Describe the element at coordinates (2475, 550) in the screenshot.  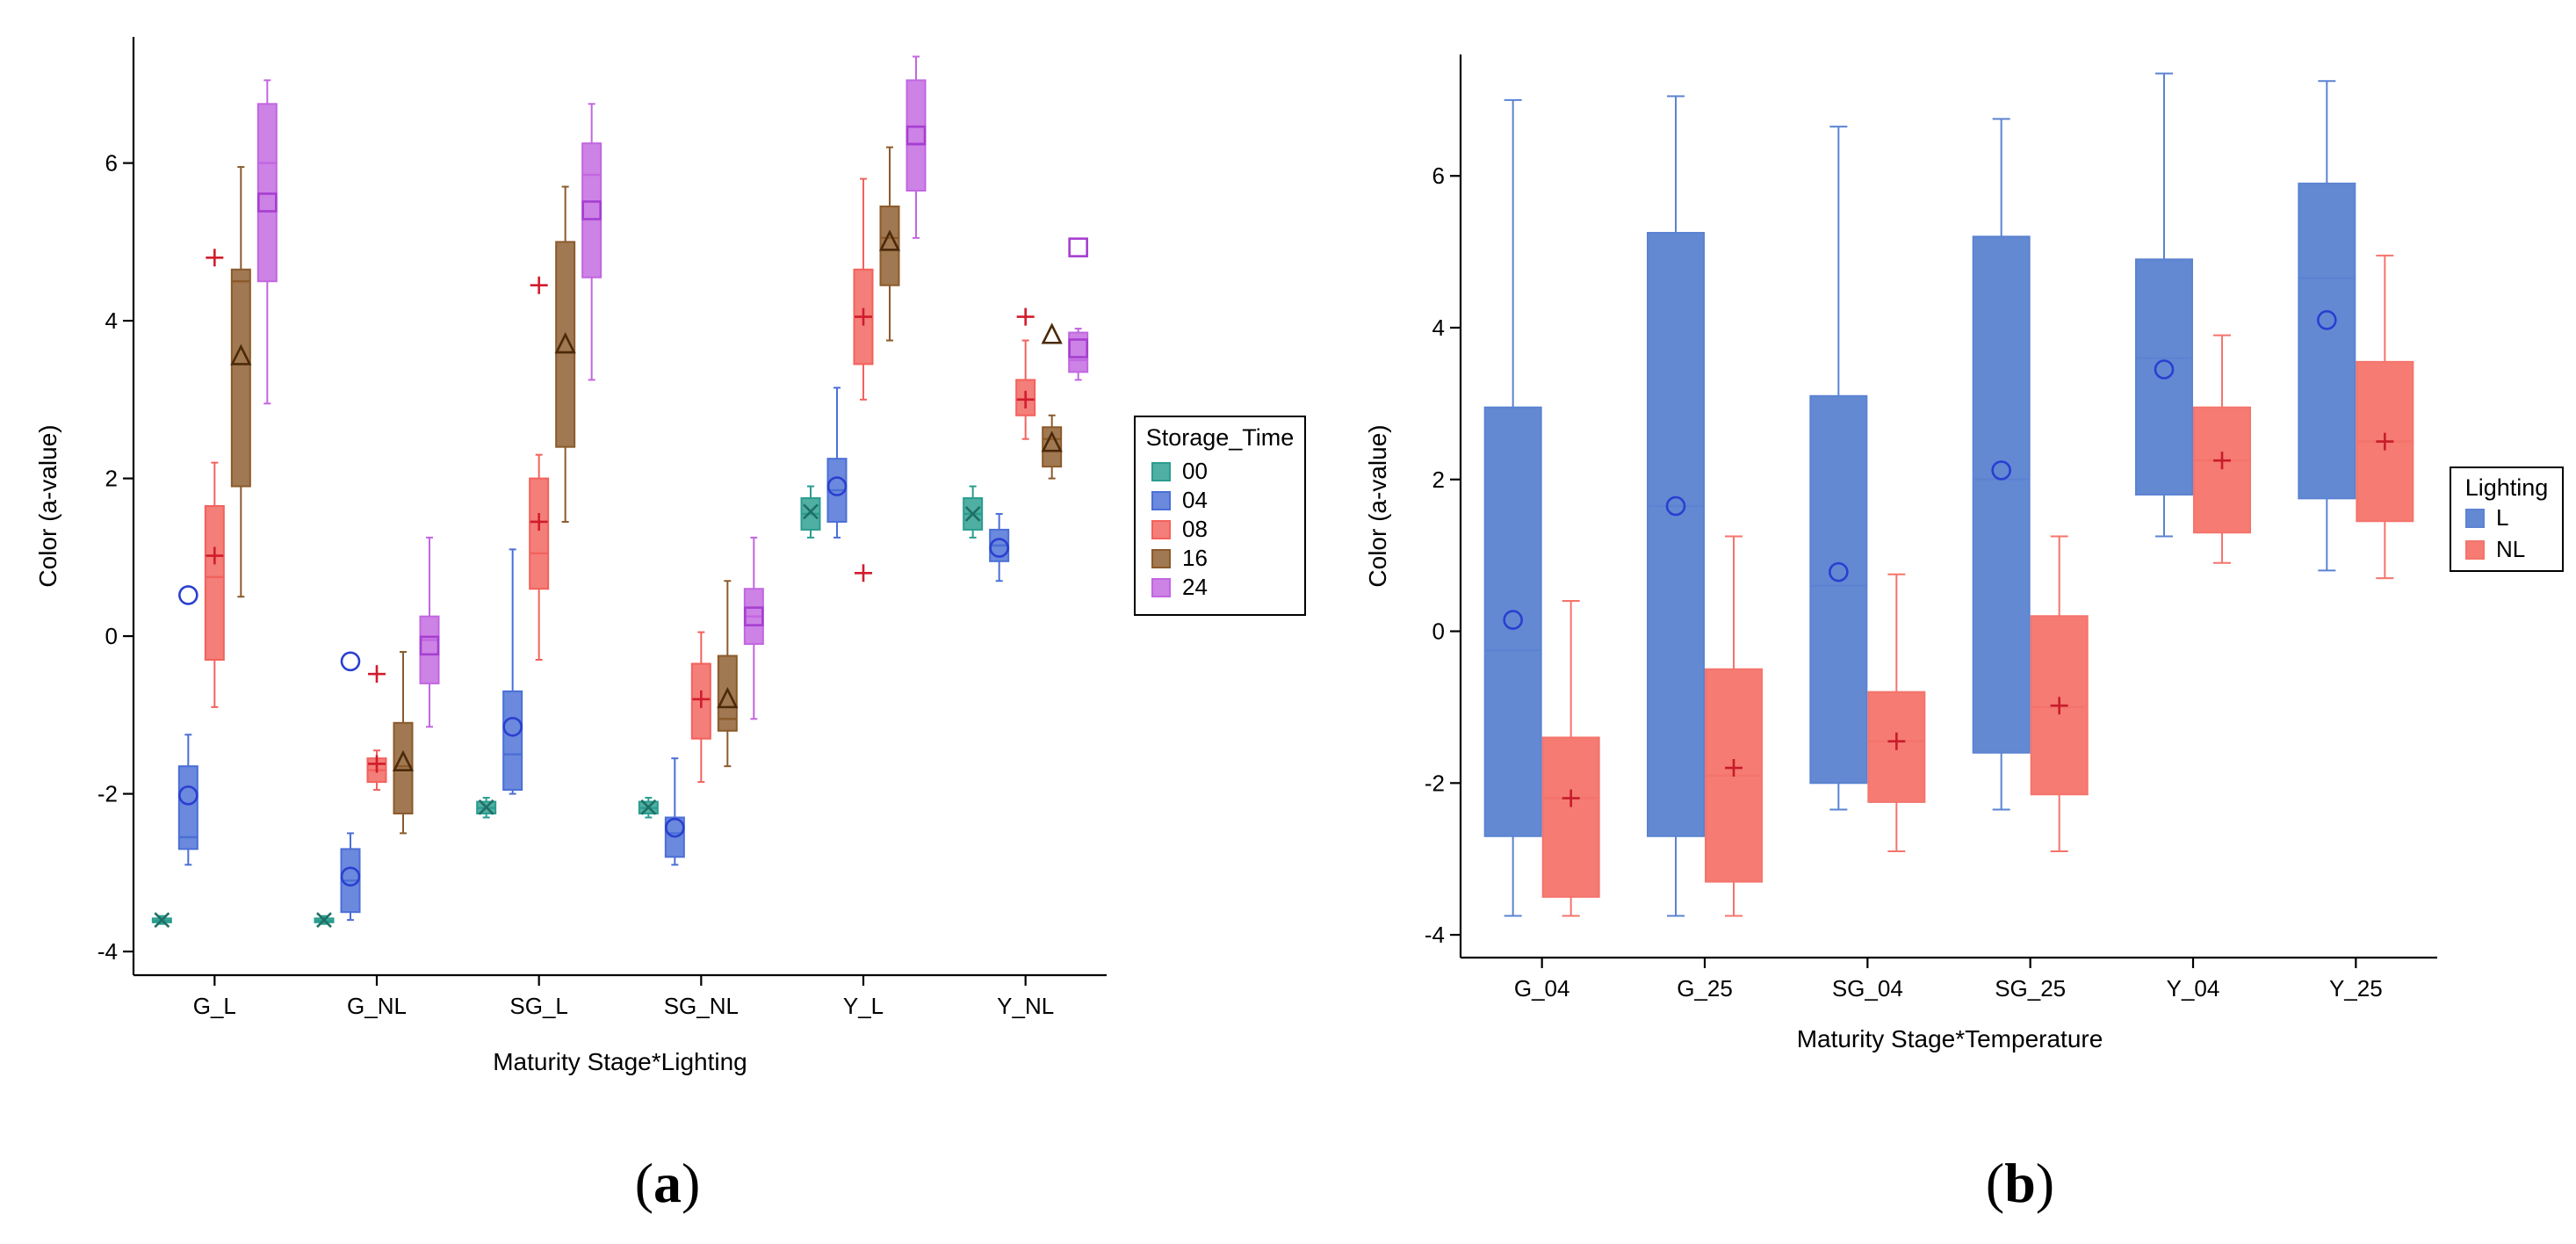
I see `legend-swatch-NL` at that location.